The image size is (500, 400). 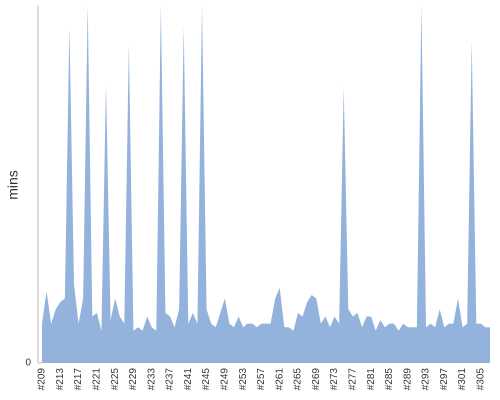 I want to click on y-tick-label: 0, so click(x=28, y=363).